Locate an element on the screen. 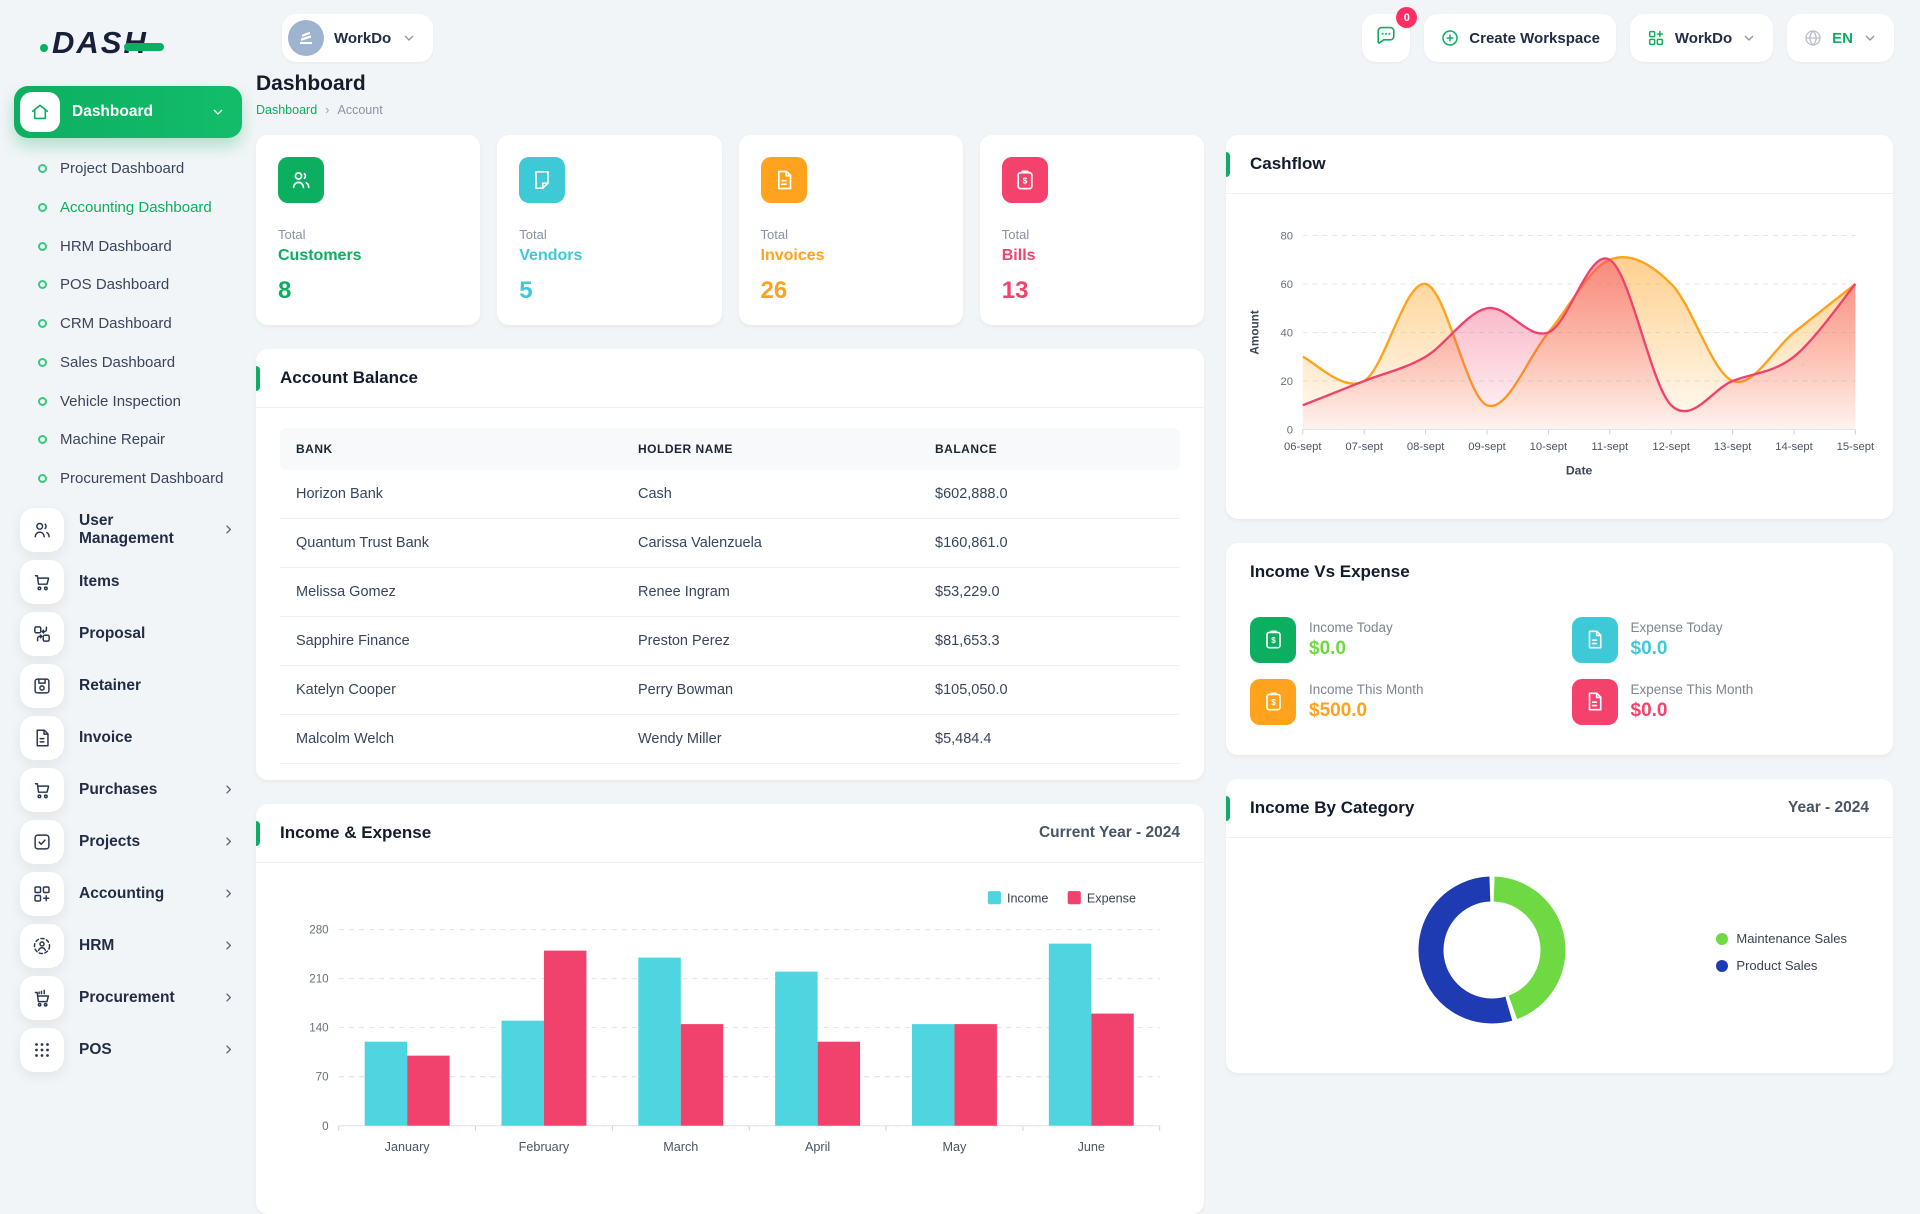 The image size is (1920, 1214). stat-label: Invoices is located at coordinates (792, 255).